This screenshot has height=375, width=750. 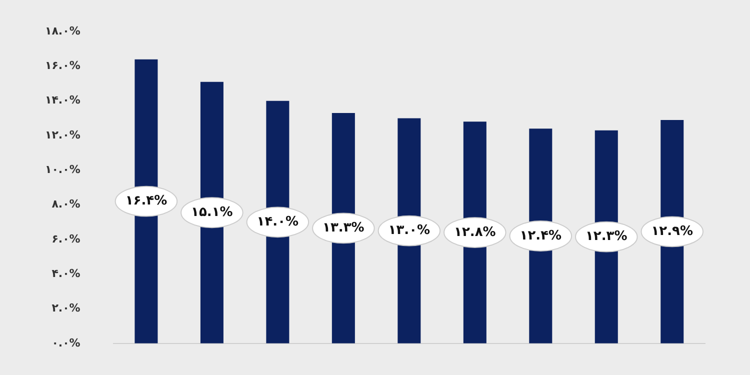 I want to click on y-tick-label: ۱۰.۰%, so click(x=62, y=169).